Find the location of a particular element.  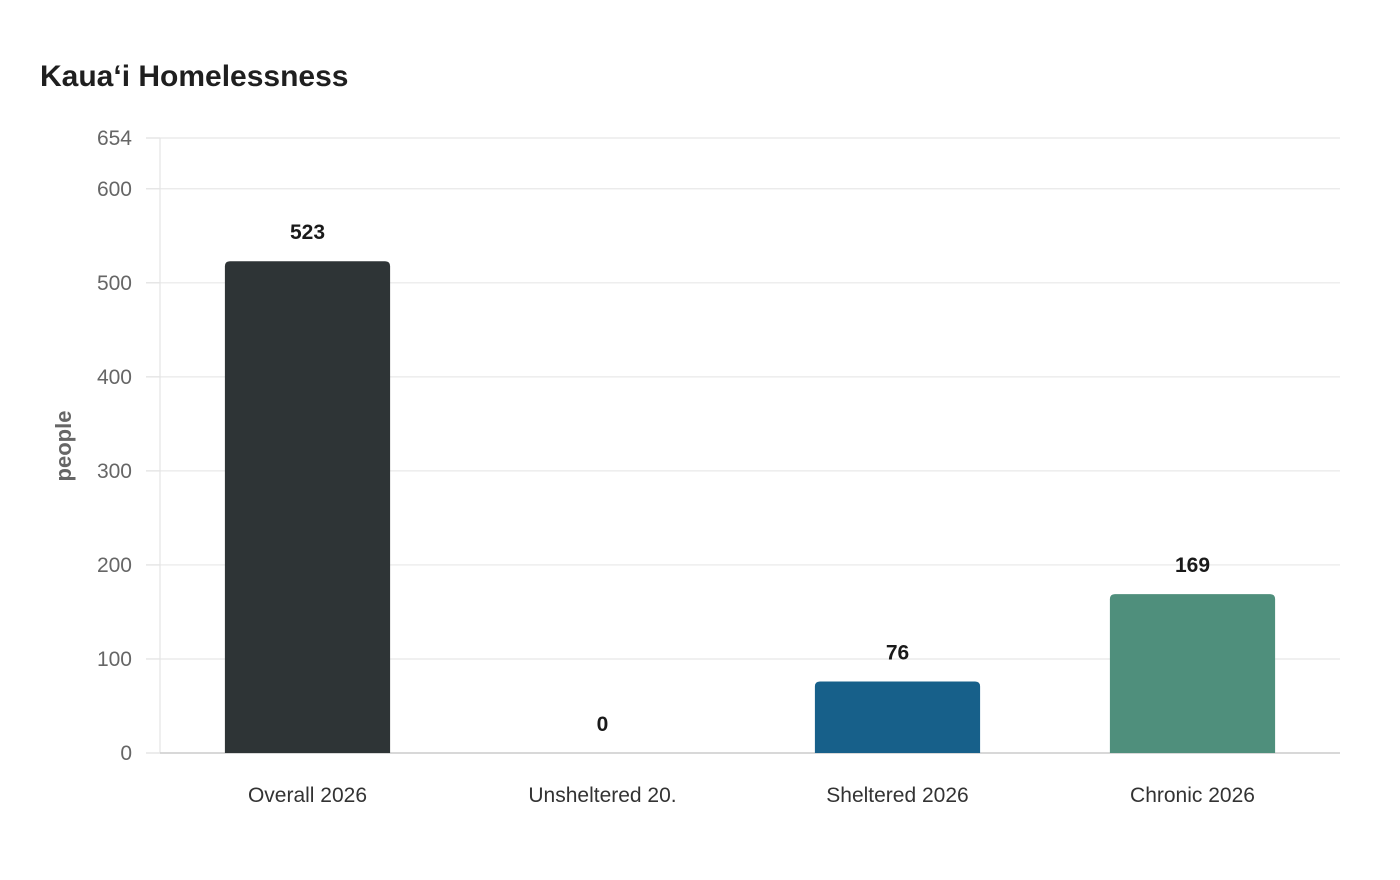

x-category-label: Unsheltered 20. is located at coordinates (602, 795).